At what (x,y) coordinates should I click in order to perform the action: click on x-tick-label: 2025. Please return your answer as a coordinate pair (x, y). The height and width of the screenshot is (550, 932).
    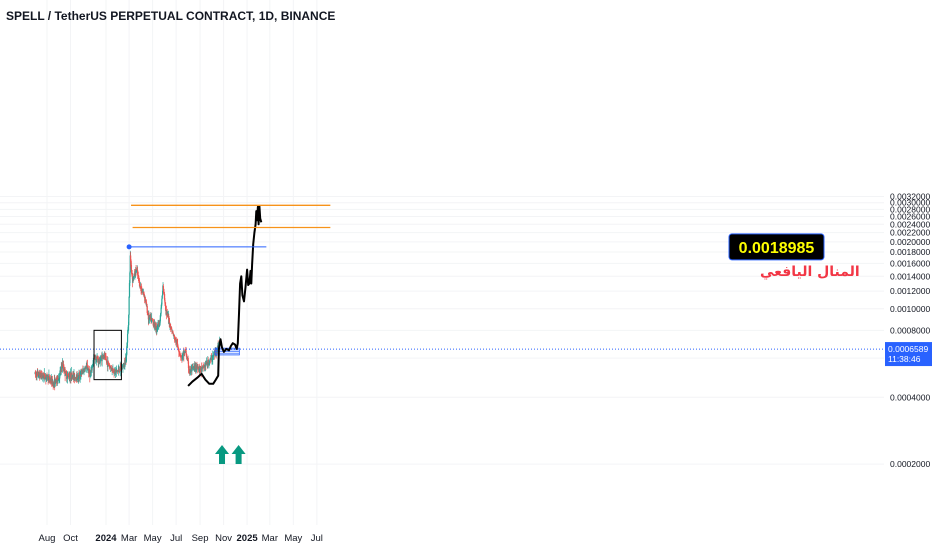
    Looking at the image, I should click on (248, 538).